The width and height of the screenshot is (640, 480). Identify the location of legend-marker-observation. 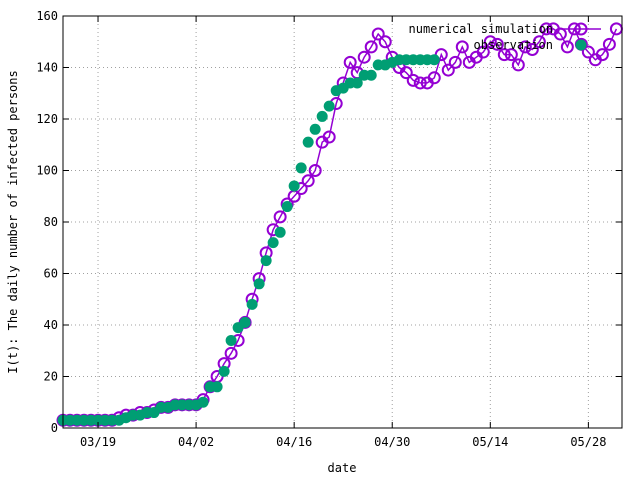
(581, 45).